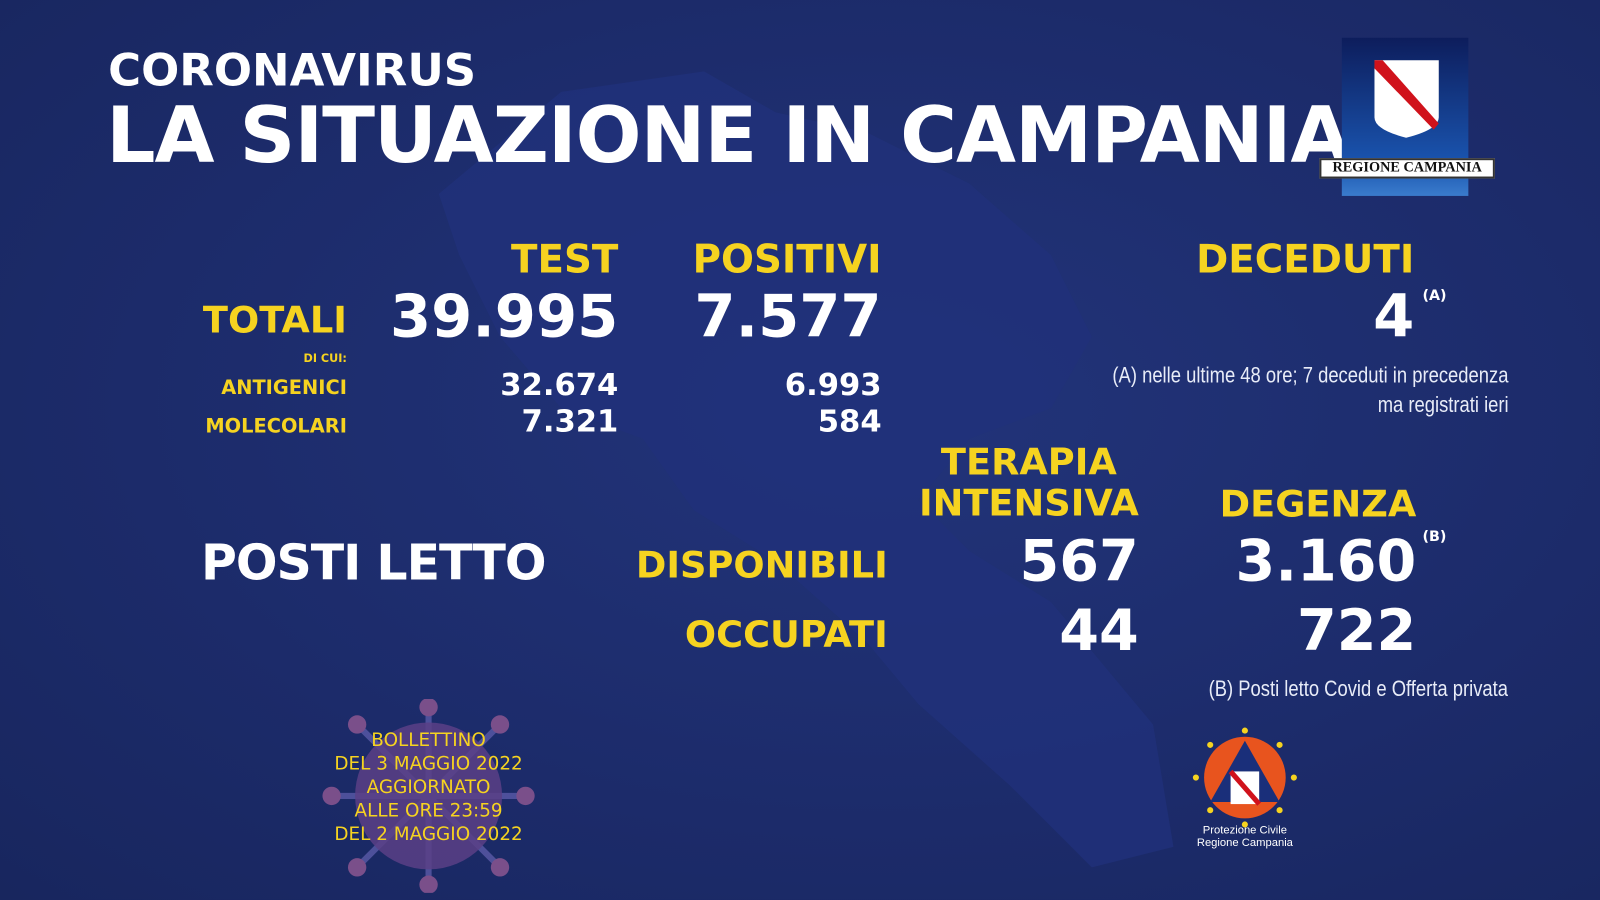  What do you see at coordinates (1079, 561) in the screenshot?
I see `disponibili-terapia-intensiva: 567` at bounding box center [1079, 561].